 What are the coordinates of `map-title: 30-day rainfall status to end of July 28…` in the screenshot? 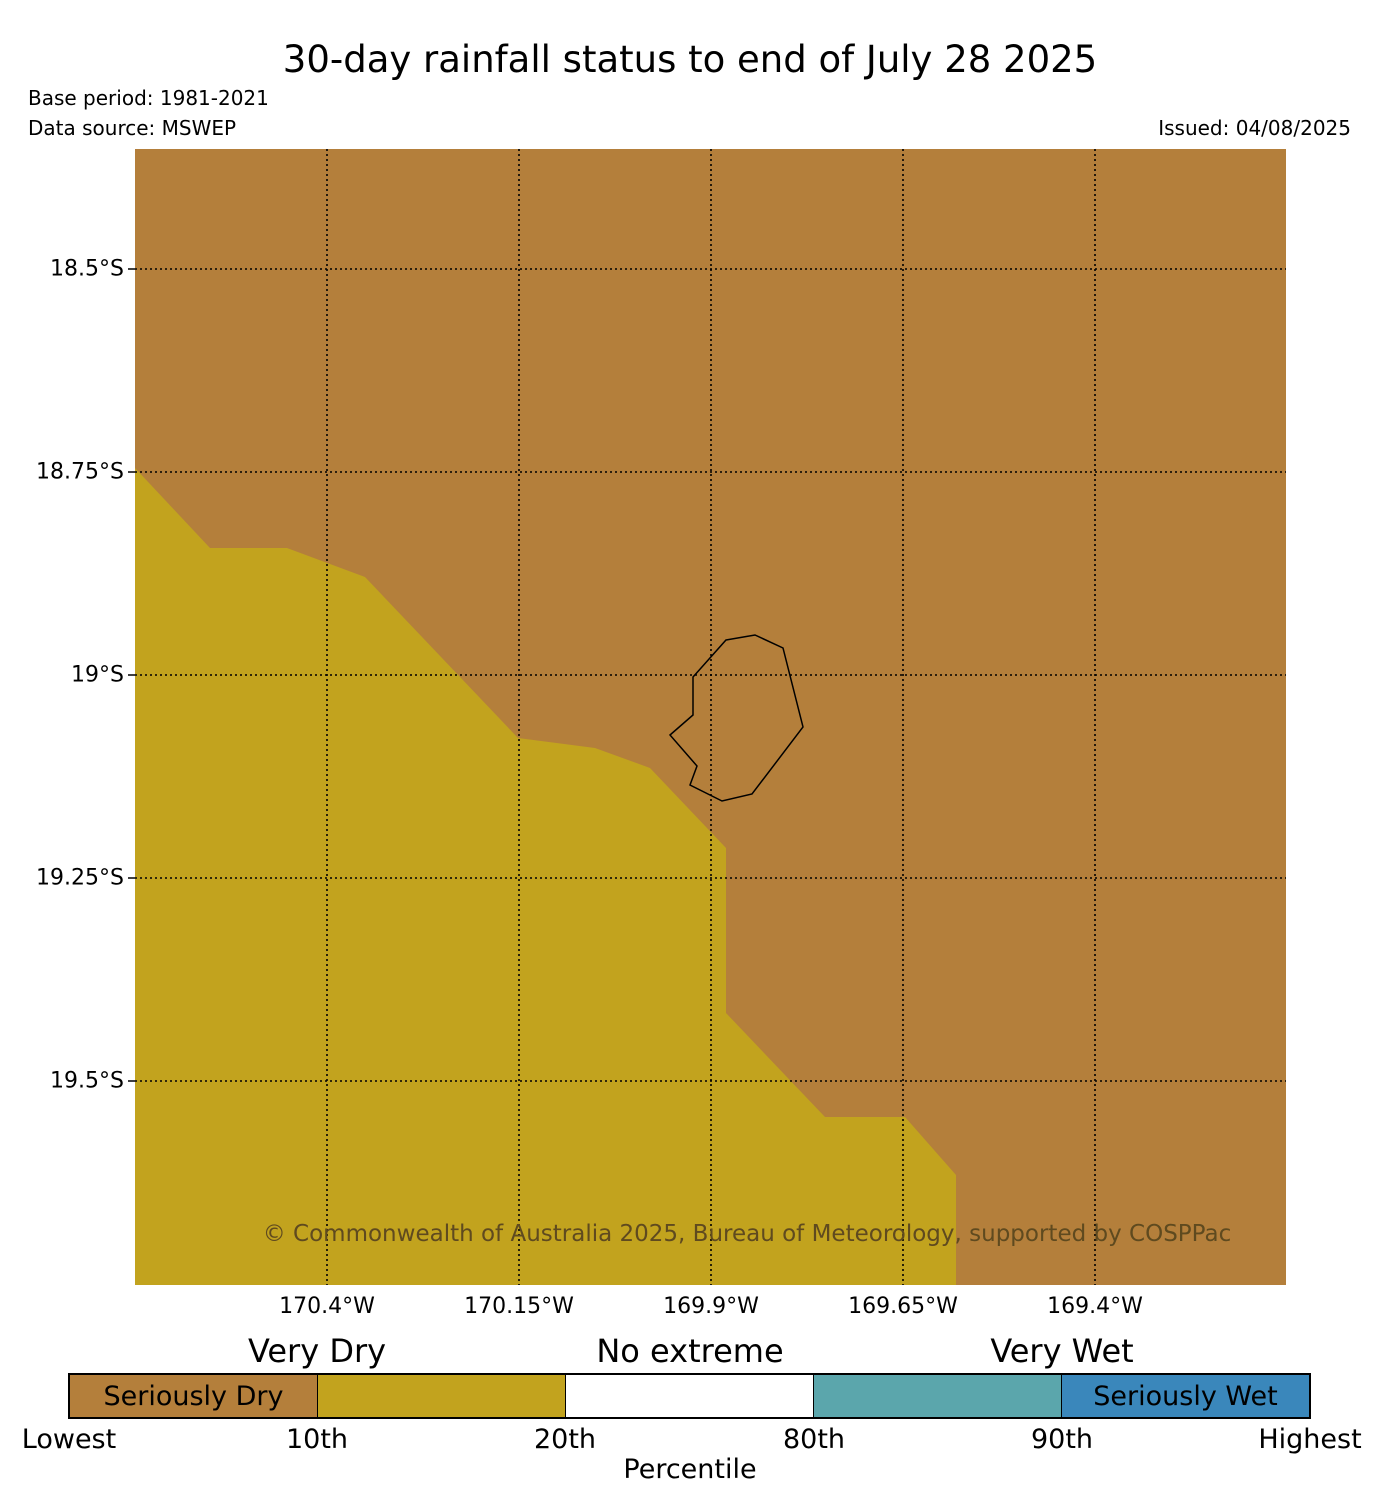 It's located at (690, 59).